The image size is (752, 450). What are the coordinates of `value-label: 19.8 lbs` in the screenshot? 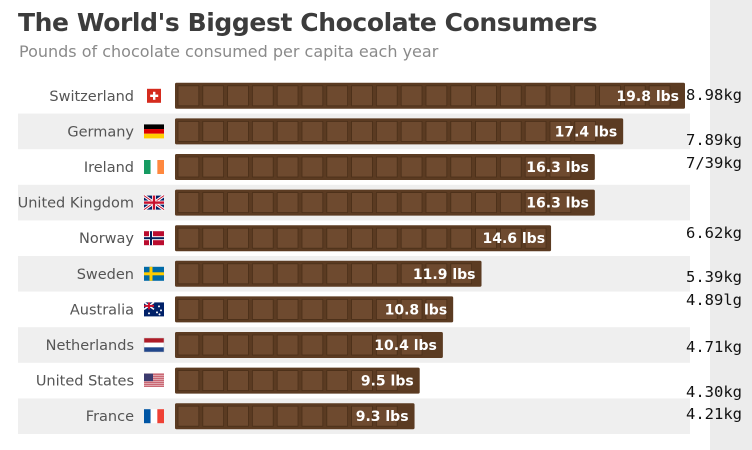 It's located at (647, 97).